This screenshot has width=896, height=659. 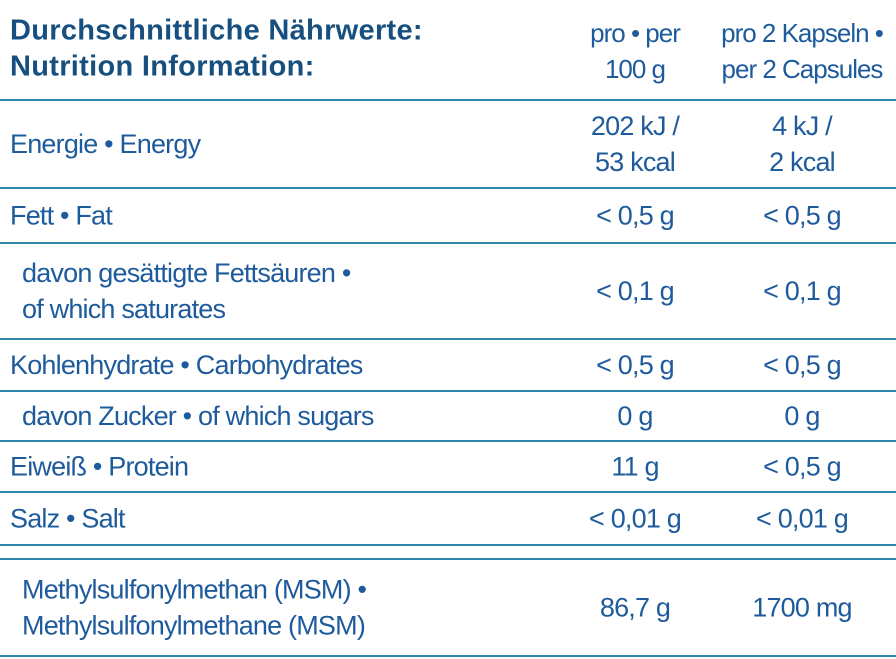 What do you see at coordinates (106, 144) in the screenshot?
I see `row-label: Energie • Energy` at bounding box center [106, 144].